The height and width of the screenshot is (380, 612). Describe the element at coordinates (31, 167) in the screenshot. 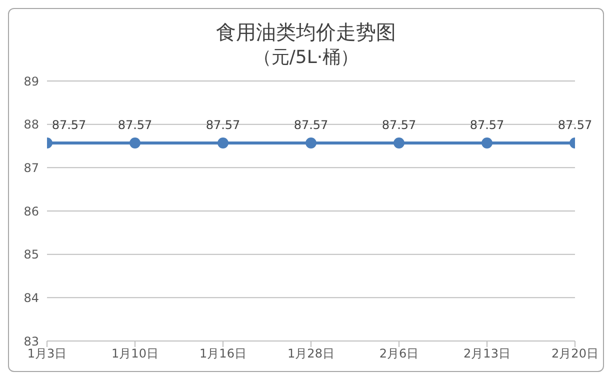

I see `y-tick-label: 87` at that location.